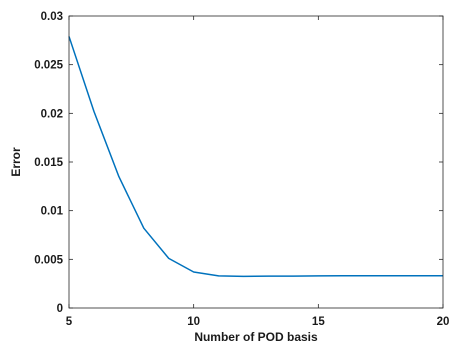 This screenshot has width=451, height=351. I want to click on x-tick-label: 5, so click(69, 322).